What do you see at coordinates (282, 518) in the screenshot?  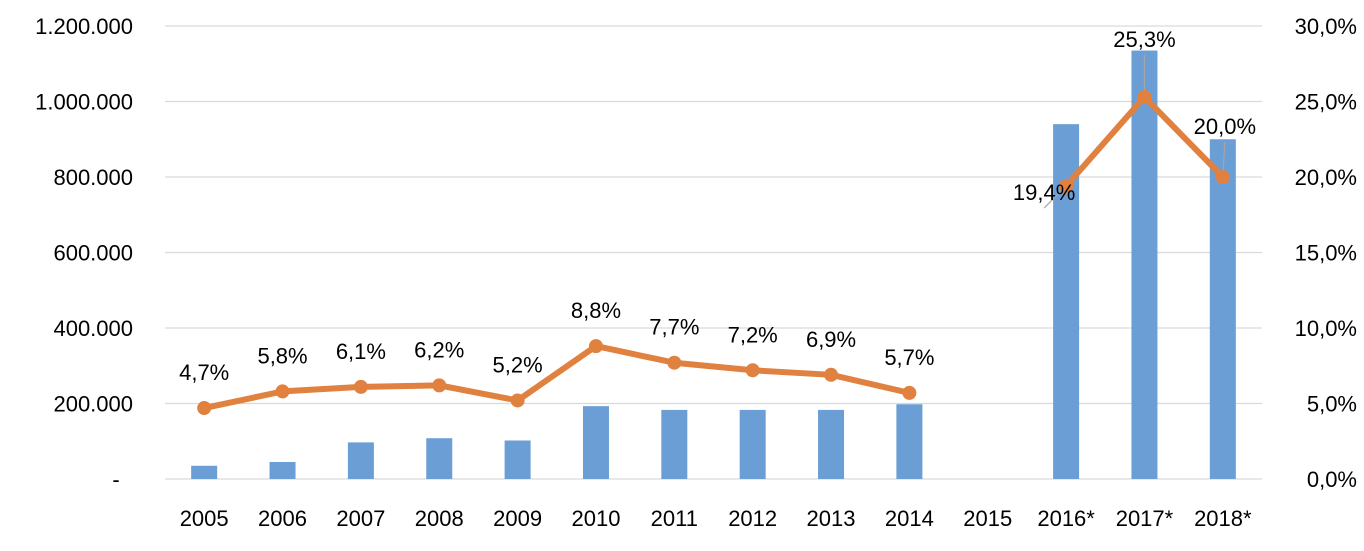 I see `x-tick-label: 2006` at bounding box center [282, 518].